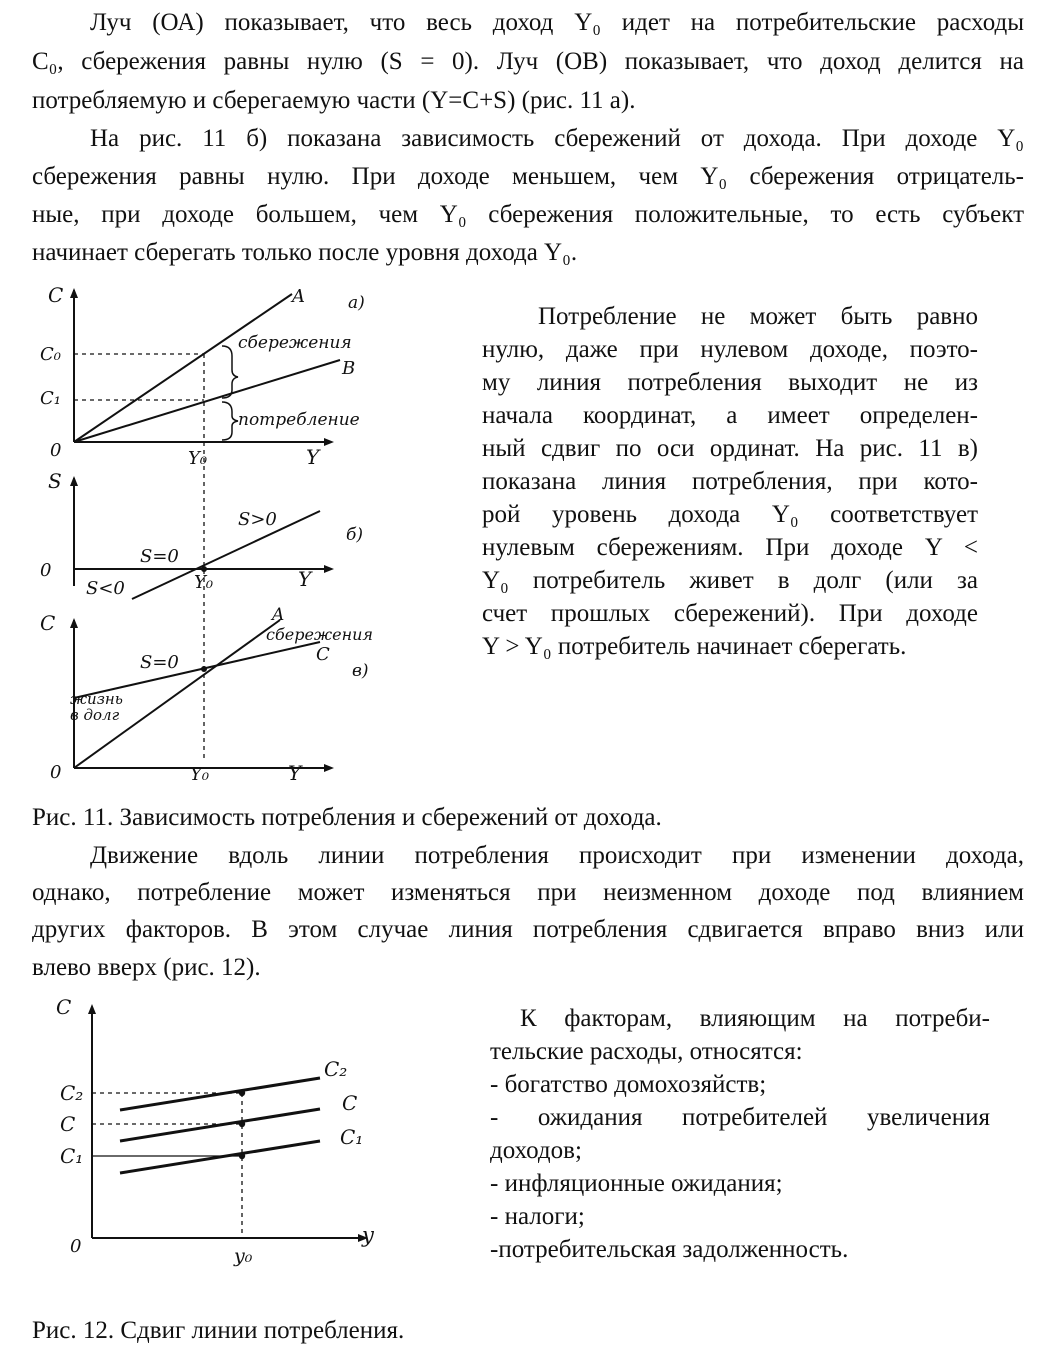 Image resolution: width=1044 pixels, height=1360 pixels. I want to click on b-y0-label: Y₀, so click(203, 582).